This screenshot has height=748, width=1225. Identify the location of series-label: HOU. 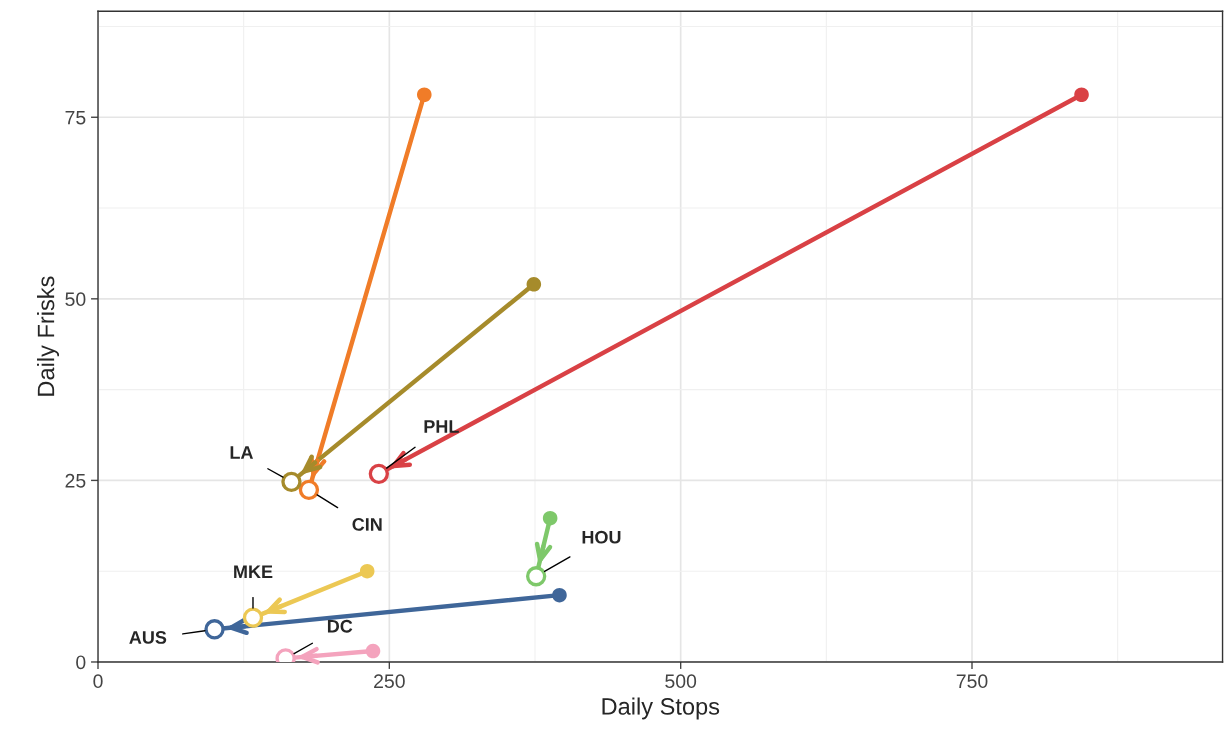
(601, 537).